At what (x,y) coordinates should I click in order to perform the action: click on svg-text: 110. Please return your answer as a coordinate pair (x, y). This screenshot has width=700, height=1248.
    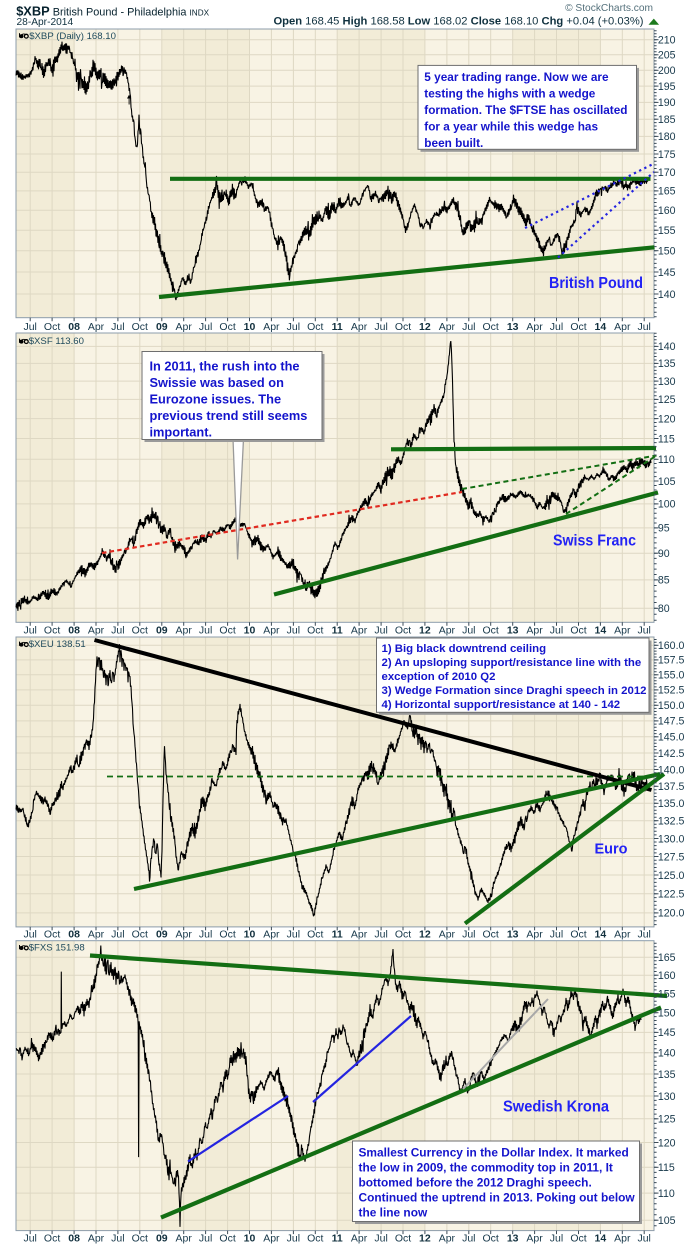
    Looking at the image, I should click on (666, 1194).